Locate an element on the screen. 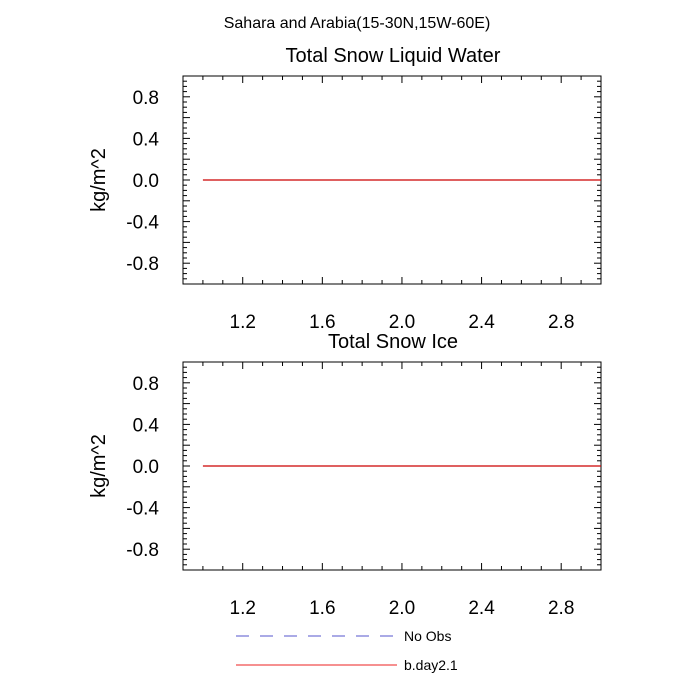 This screenshot has width=700, height=700. chart-title: Total Snow Liquid Water is located at coordinates (393, 56).